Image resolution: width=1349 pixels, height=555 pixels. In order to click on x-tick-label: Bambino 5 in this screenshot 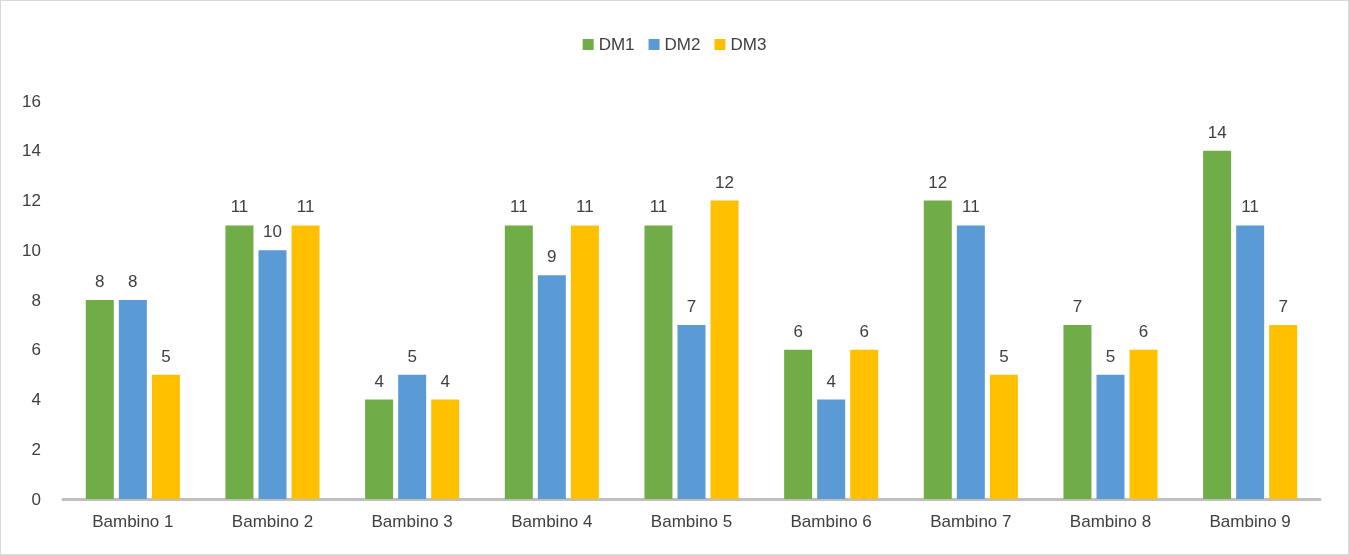, I will do `click(691, 521)`.